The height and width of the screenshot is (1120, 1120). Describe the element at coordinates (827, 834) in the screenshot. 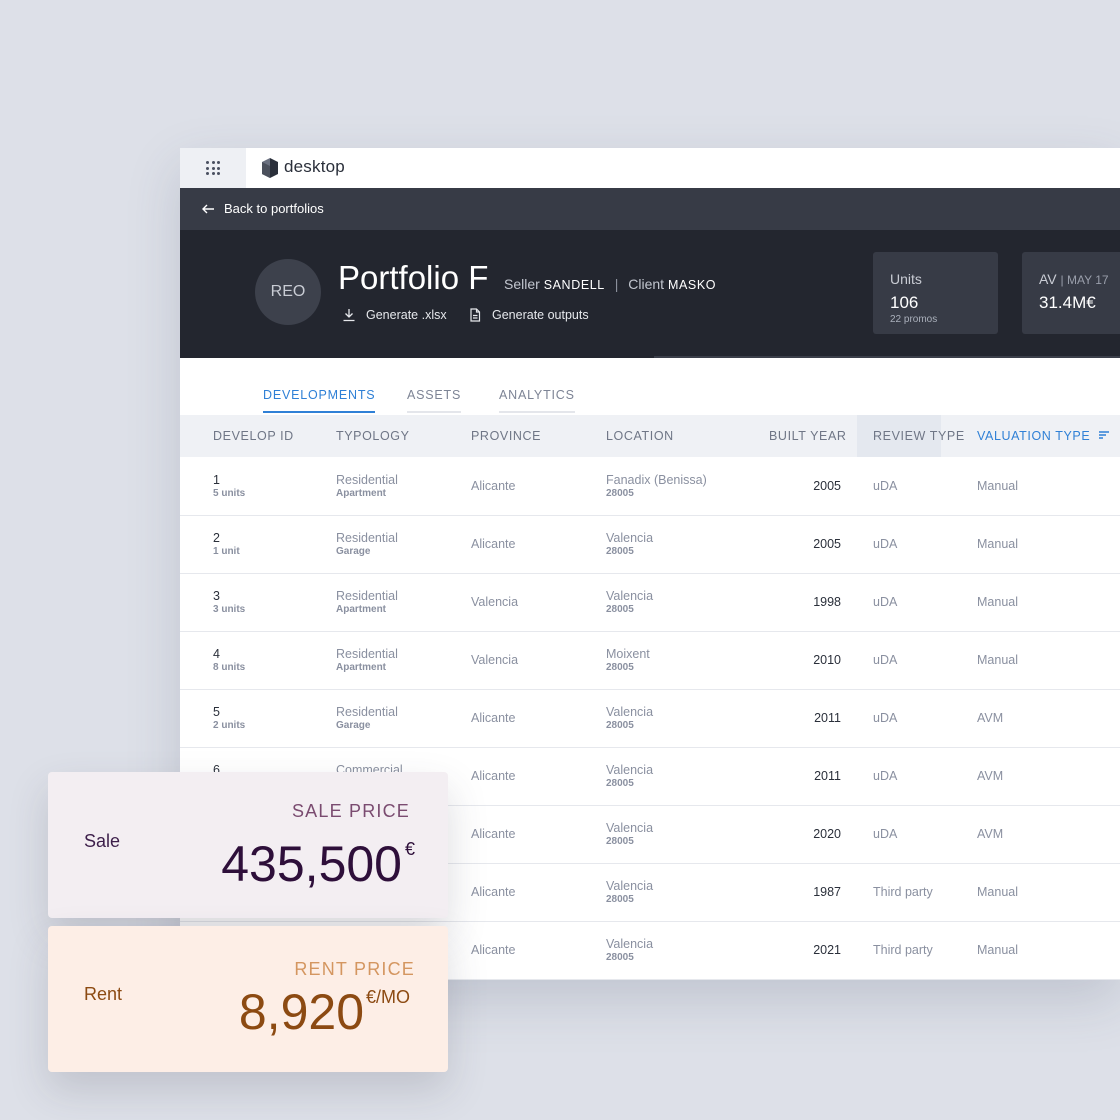

I see `cell-built-year: 2020` at that location.